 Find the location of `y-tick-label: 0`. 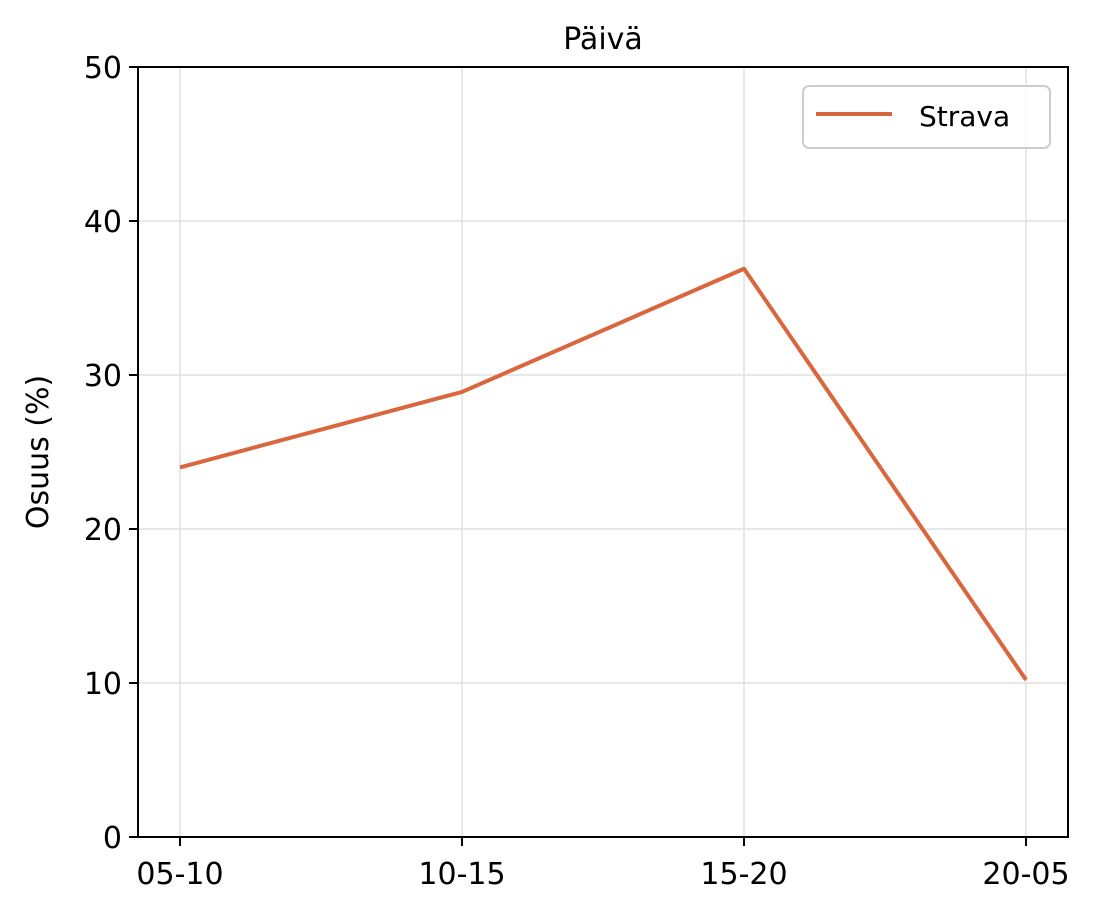

y-tick-label: 0 is located at coordinates (112, 838).